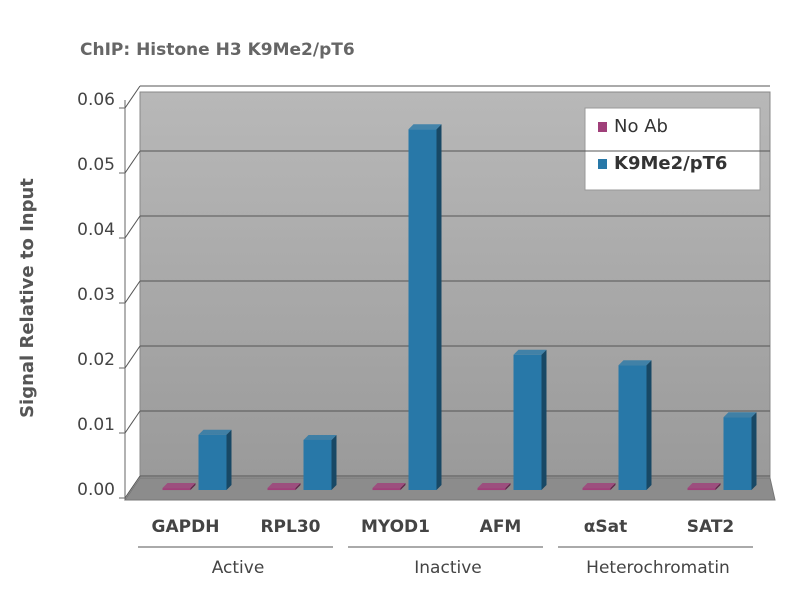  What do you see at coordinates (217, 50) in the screenshot?
I see `chart-title: ChIP: Histone H3 K9Me2/pT6` at bounding box center [217, 50].